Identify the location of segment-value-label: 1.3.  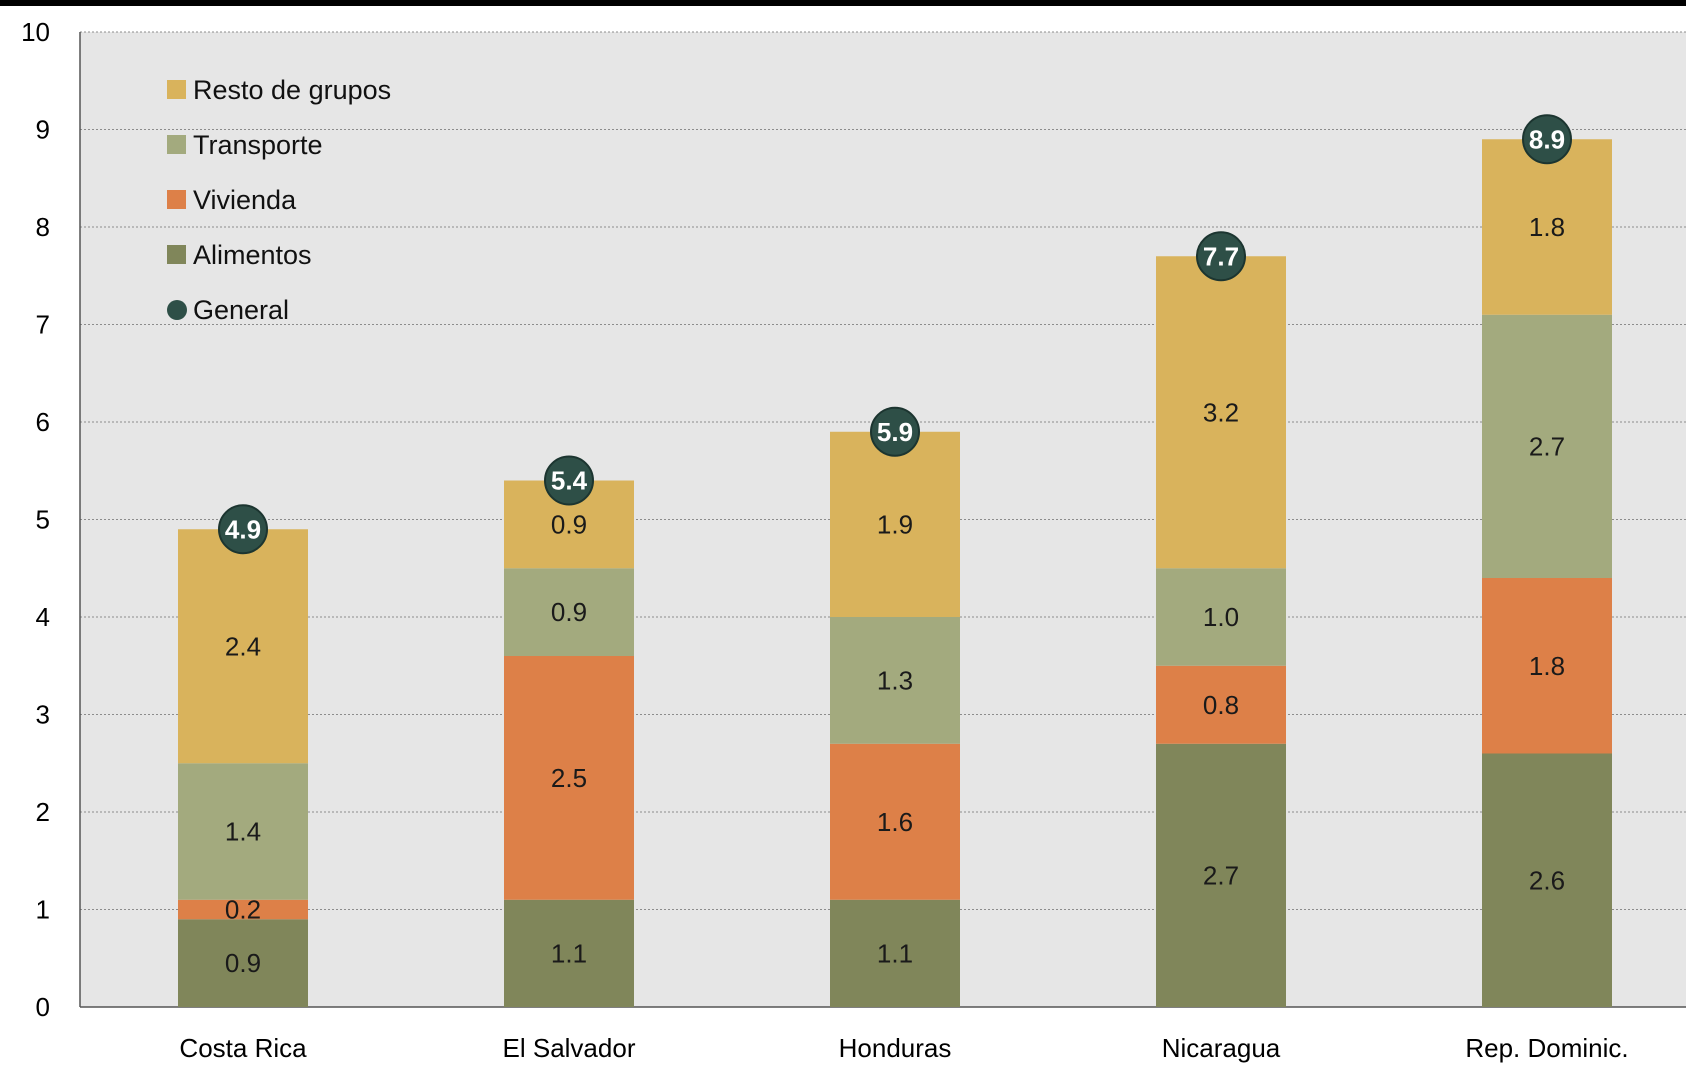
(895, 680).